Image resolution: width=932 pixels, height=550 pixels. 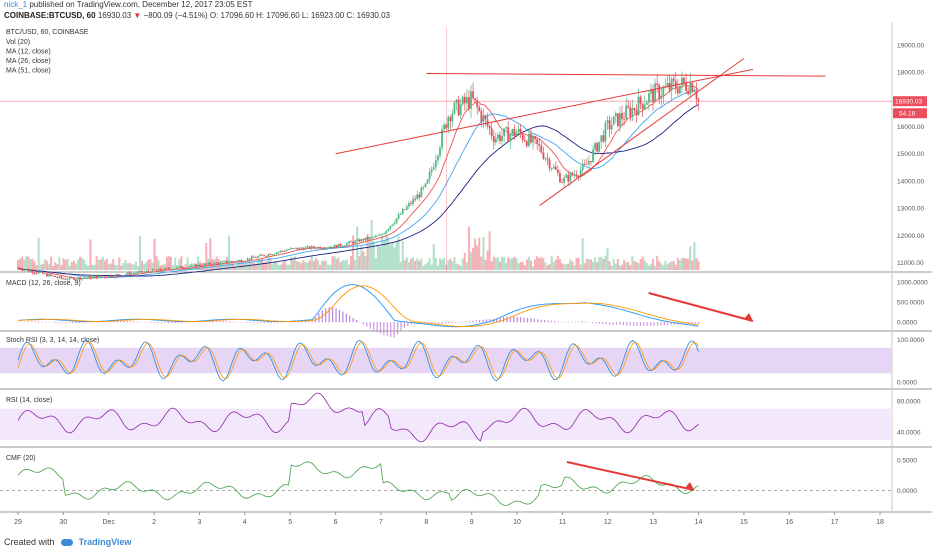 What do you see at coordinates (28, 61) in the screenshot?
I see `price-legend-item: MA (26, close)` at bounding box center [28, 61].